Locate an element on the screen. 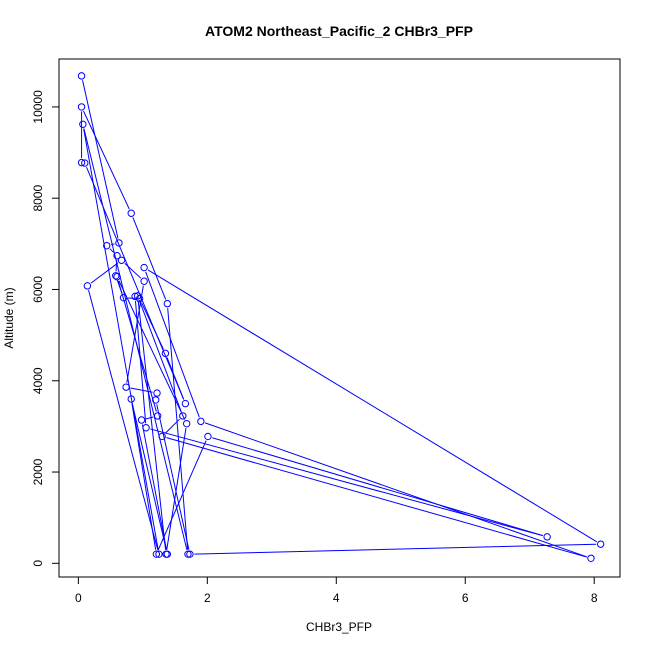 The height and width of the screenshot is (650, 650). x-tick-label: 2 is located at coordinates (207, 598).